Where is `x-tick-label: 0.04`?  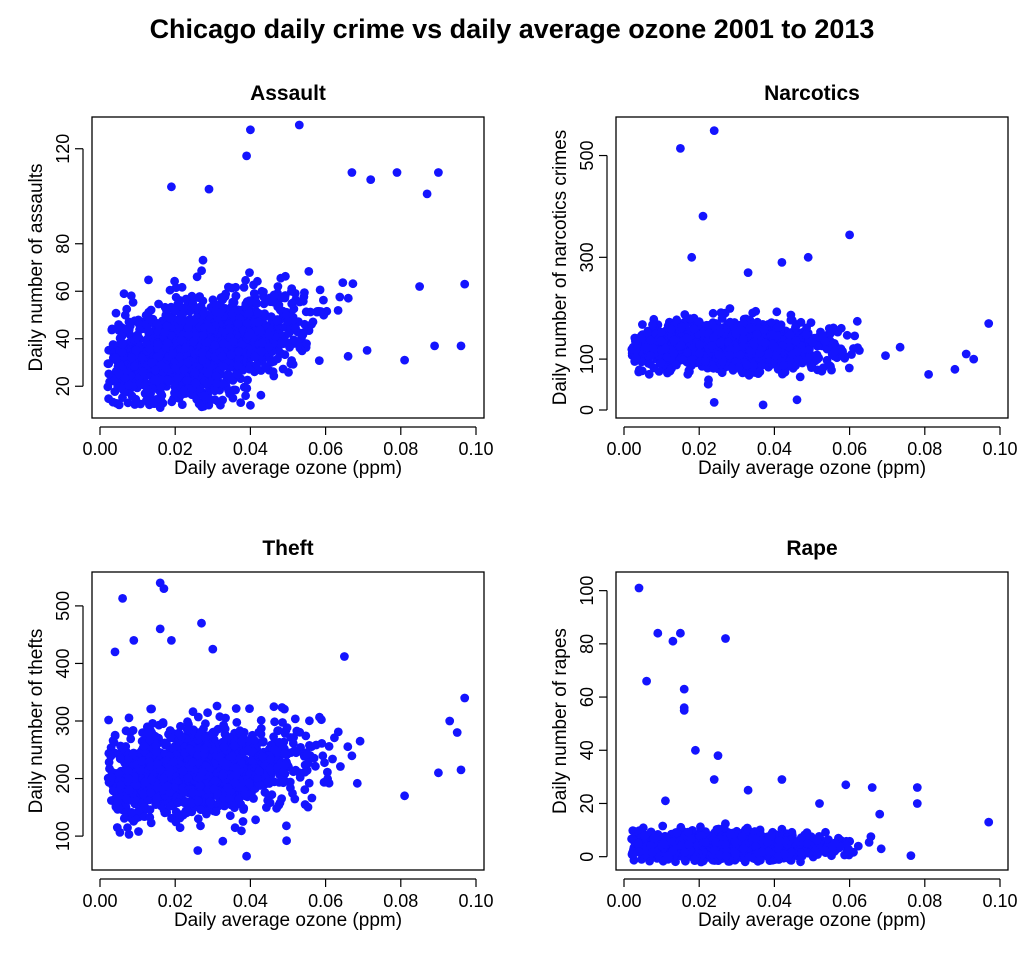
x-tick-label: 0.04 is located at coordinates (250, 449).